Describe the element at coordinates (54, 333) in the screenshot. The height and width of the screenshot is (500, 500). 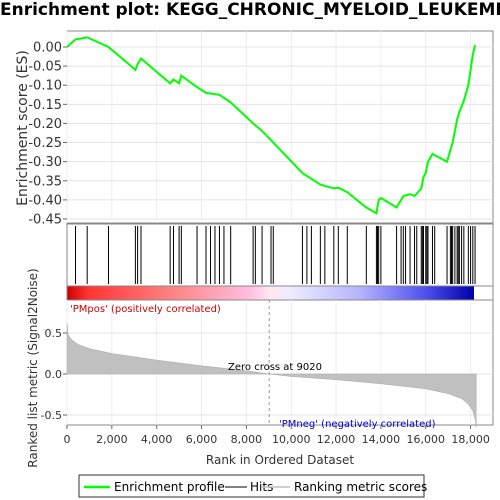
I see `metric-y-tick-label: 0.5` at that location.